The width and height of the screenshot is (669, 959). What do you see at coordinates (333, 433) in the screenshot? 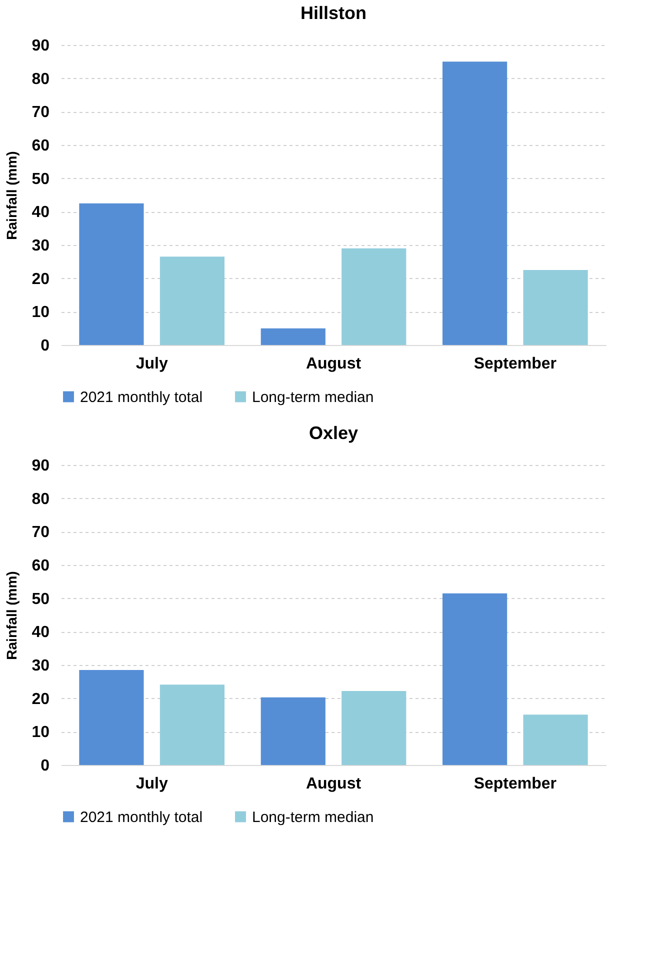
I see `chart-title: Oxley` at bounding box center [333, 433].